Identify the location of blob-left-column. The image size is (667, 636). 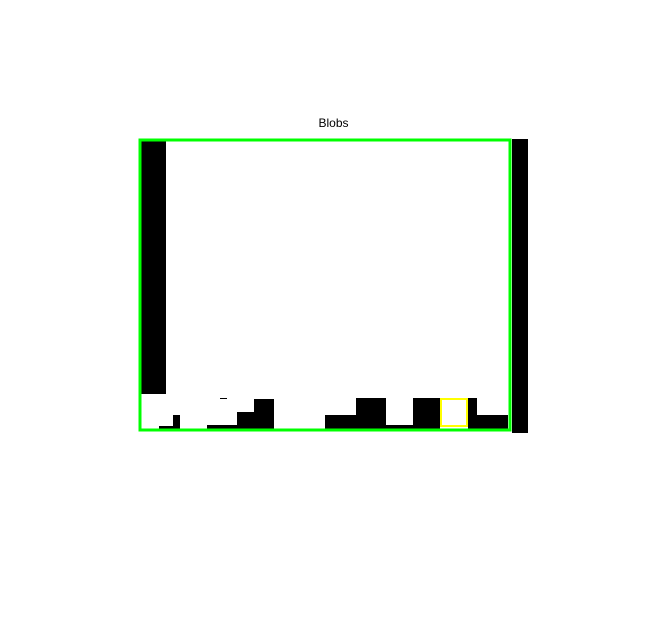
(153, 267).